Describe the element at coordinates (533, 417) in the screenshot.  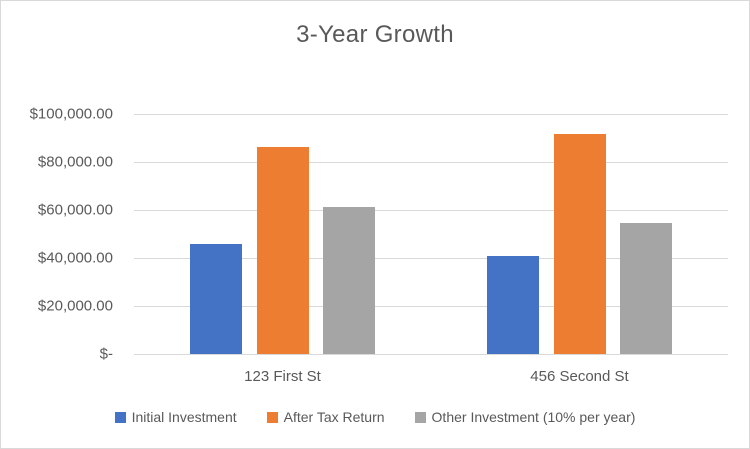
I see `legend-label: Other Investment (10% per year)` at that location.